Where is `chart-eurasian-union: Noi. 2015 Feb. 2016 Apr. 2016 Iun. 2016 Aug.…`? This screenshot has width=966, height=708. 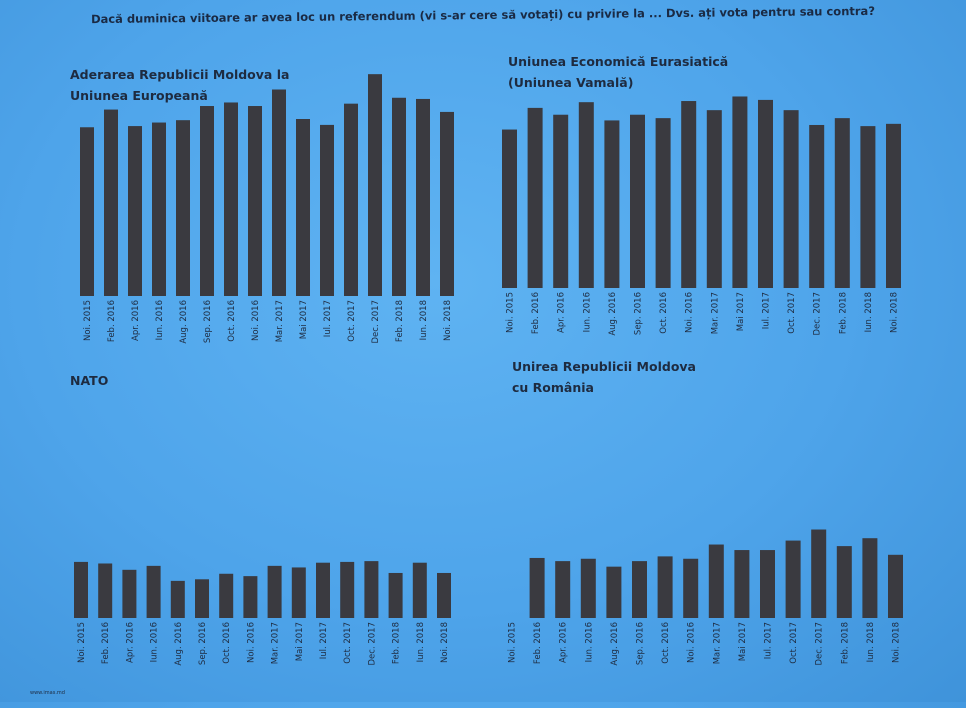 chart-eurasian-union: Noi. 2015 Feb. 2016 Apr. 2016 Iun. 2016 Aug.… is located at coordinates (701, 216).